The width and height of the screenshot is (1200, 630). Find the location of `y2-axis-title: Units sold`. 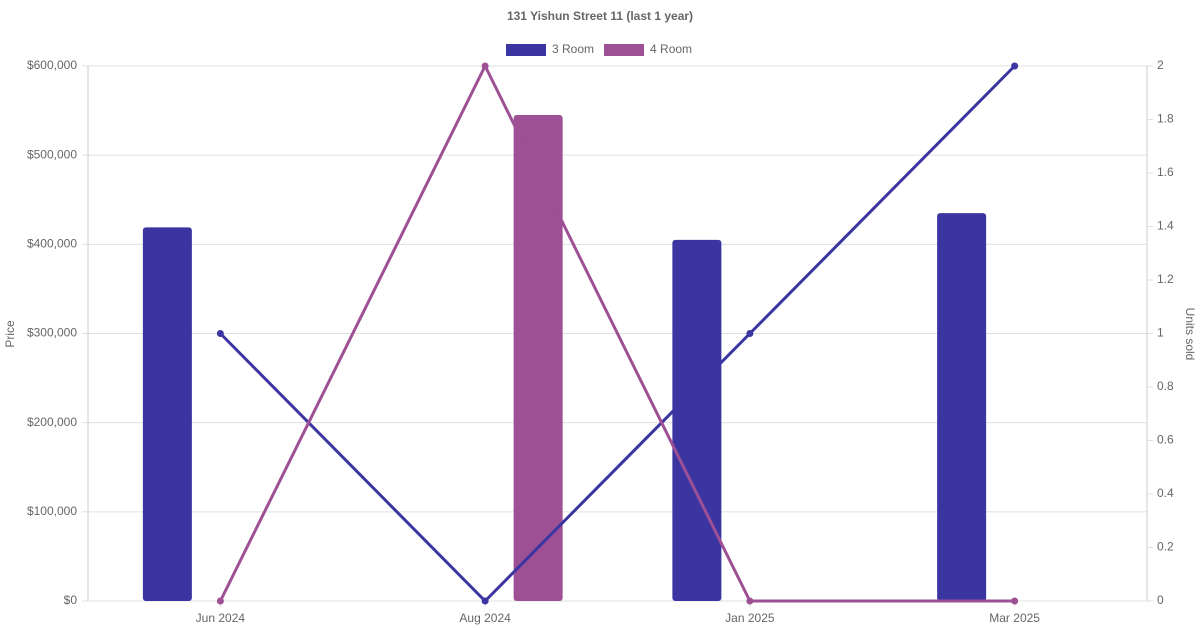

y2-axis-title: Units sold is located at coordinates (1190, 334).